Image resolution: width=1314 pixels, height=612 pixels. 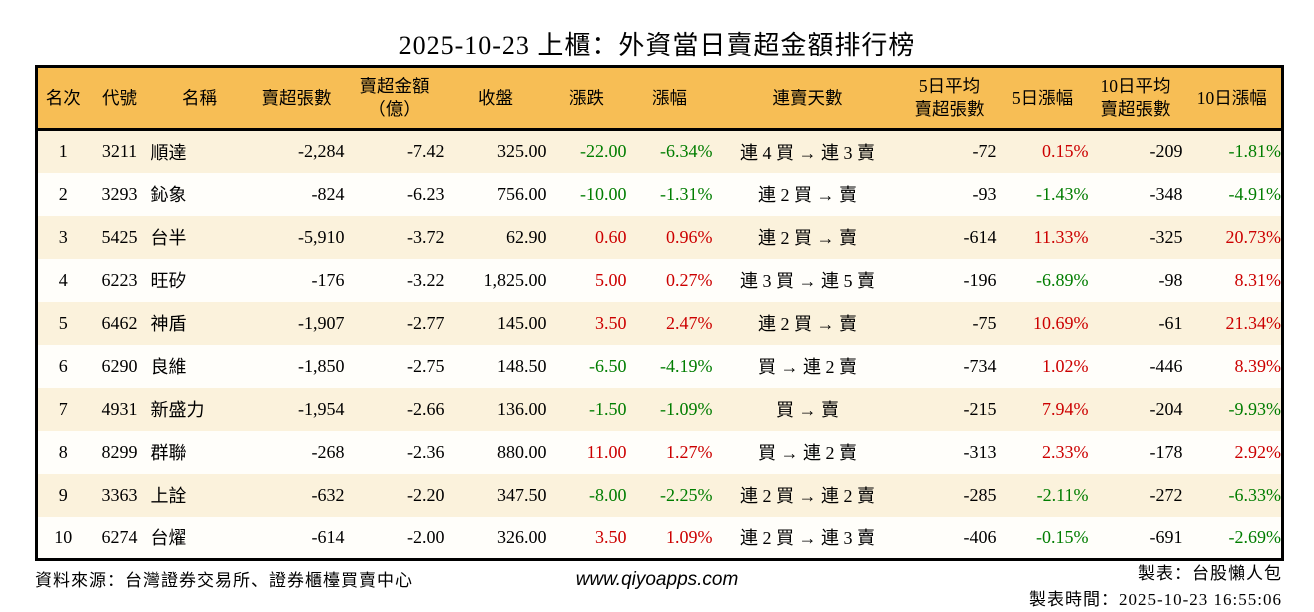 I want to click on sell-amount-cell: -2.36, so click(x=426, y=451).